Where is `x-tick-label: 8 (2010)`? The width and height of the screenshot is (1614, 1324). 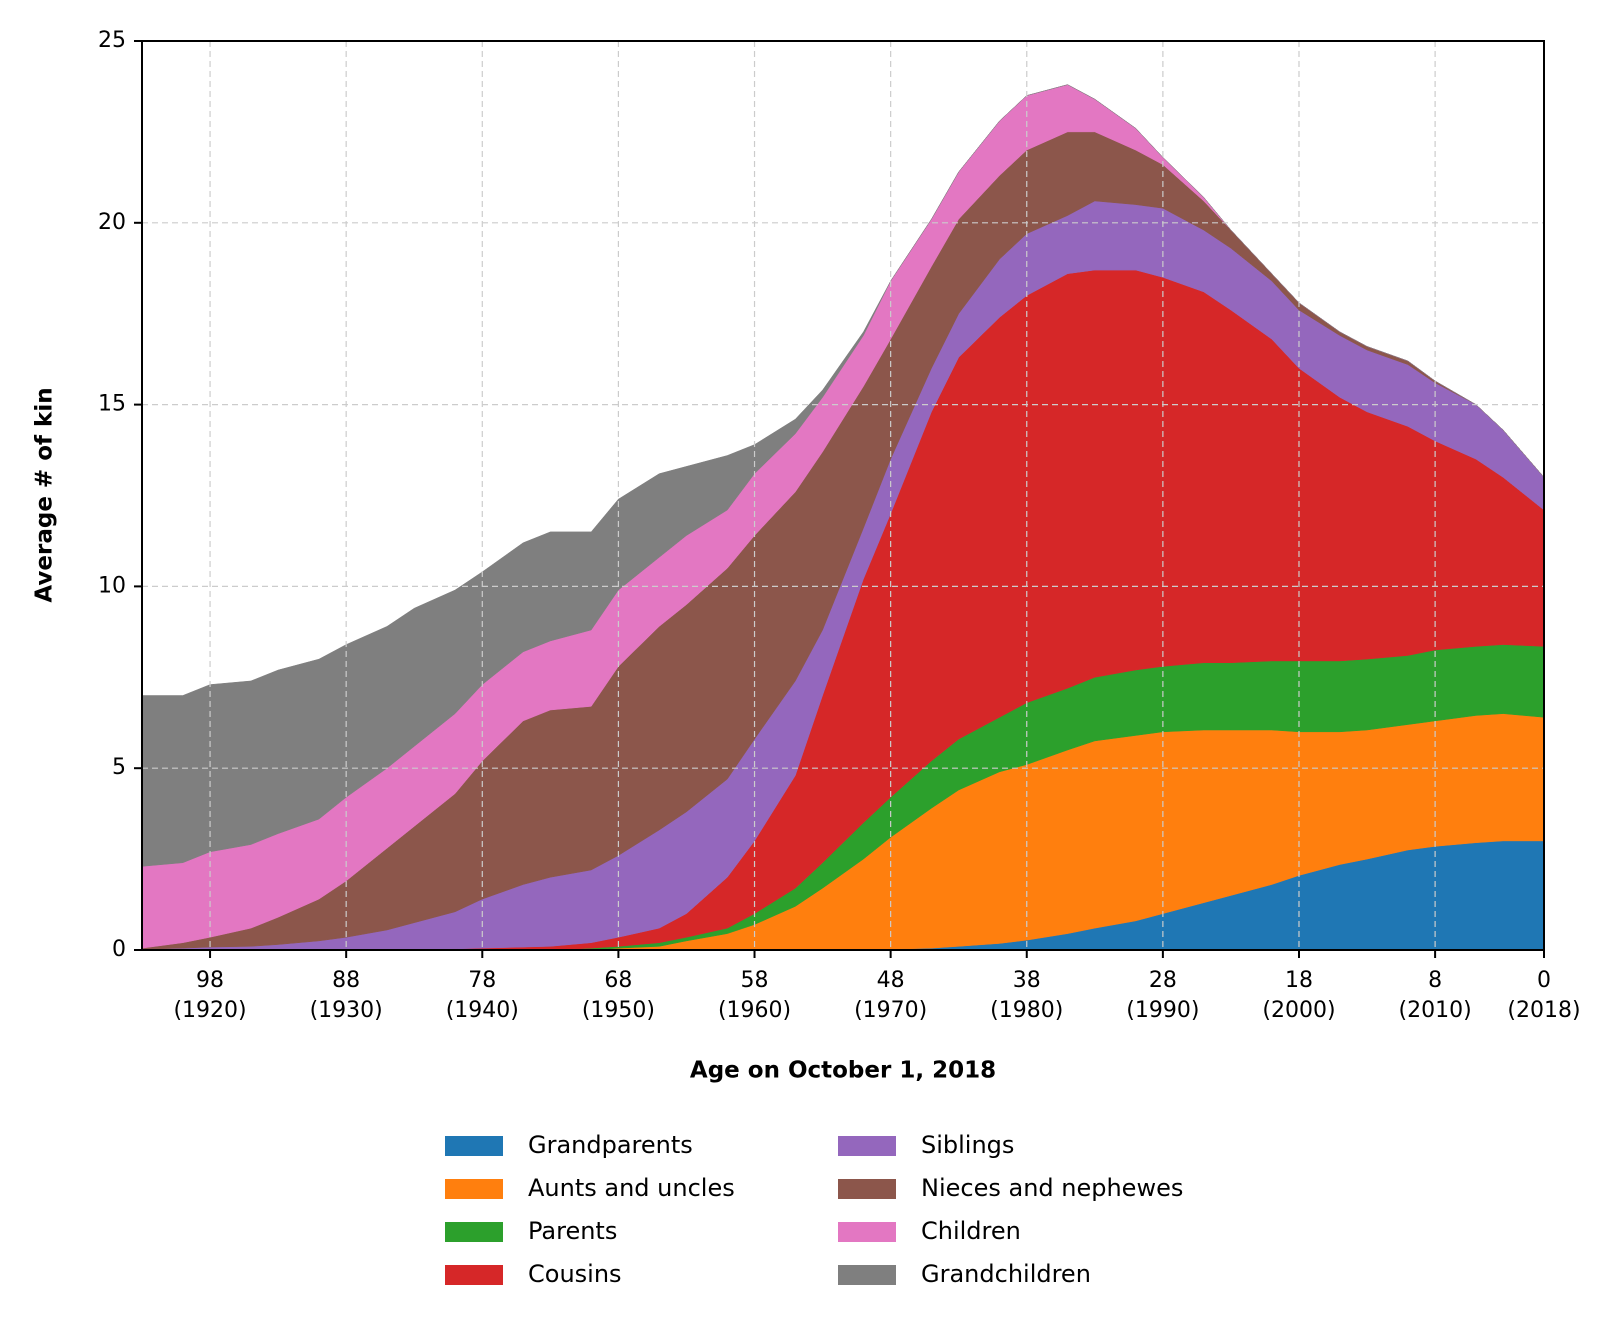
x-tick-label: 8 (2010) is located at coordinates (1435, 995).